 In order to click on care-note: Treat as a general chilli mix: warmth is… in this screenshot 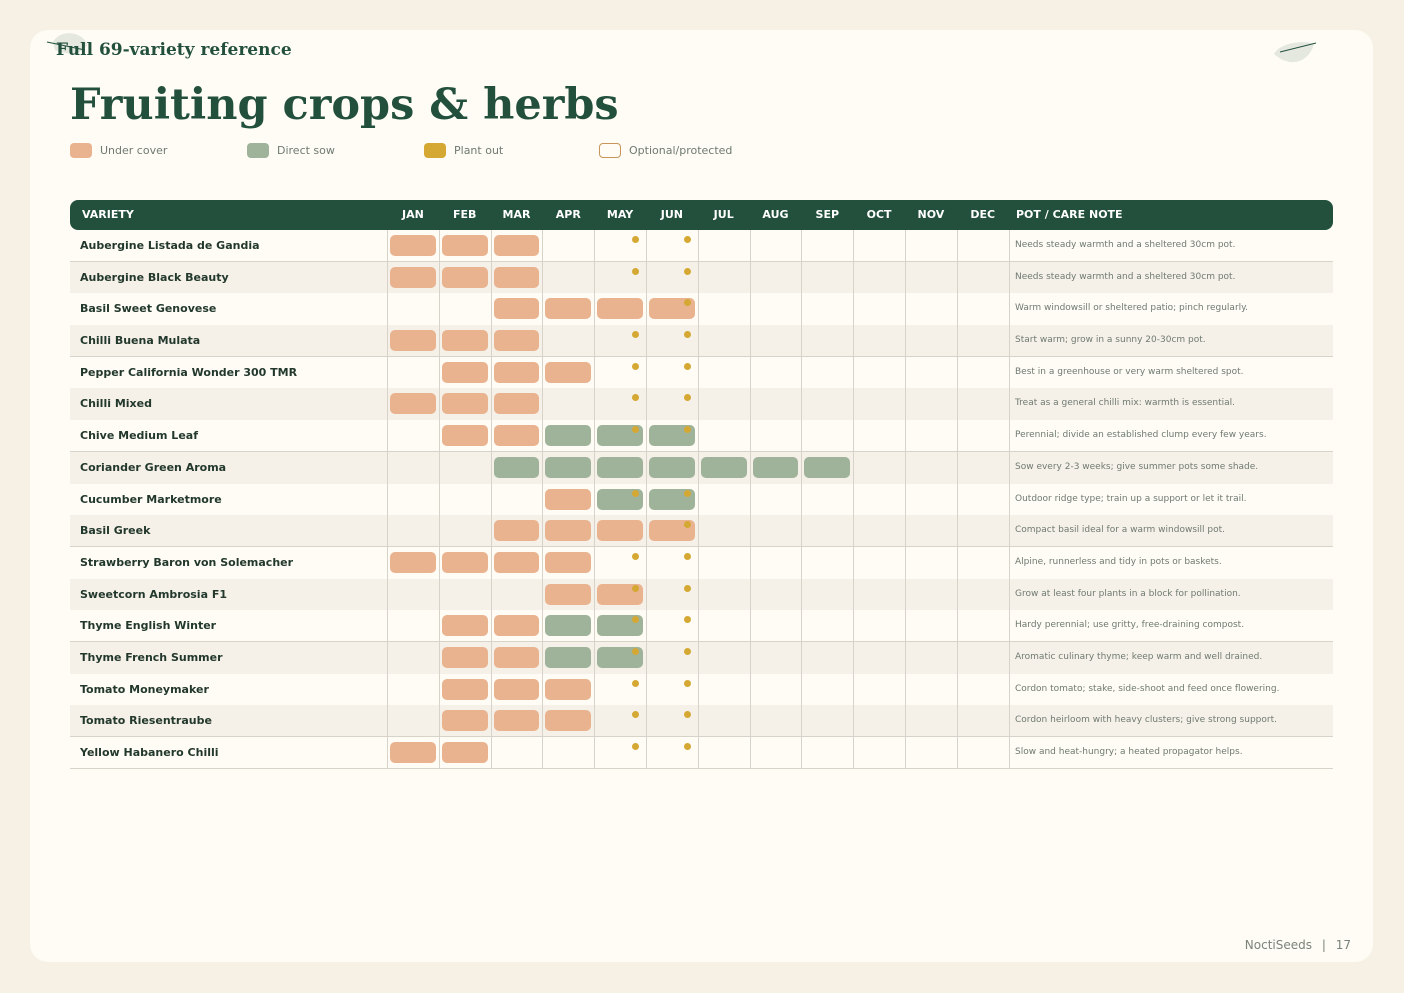, I will do `click(1125, 403)`.